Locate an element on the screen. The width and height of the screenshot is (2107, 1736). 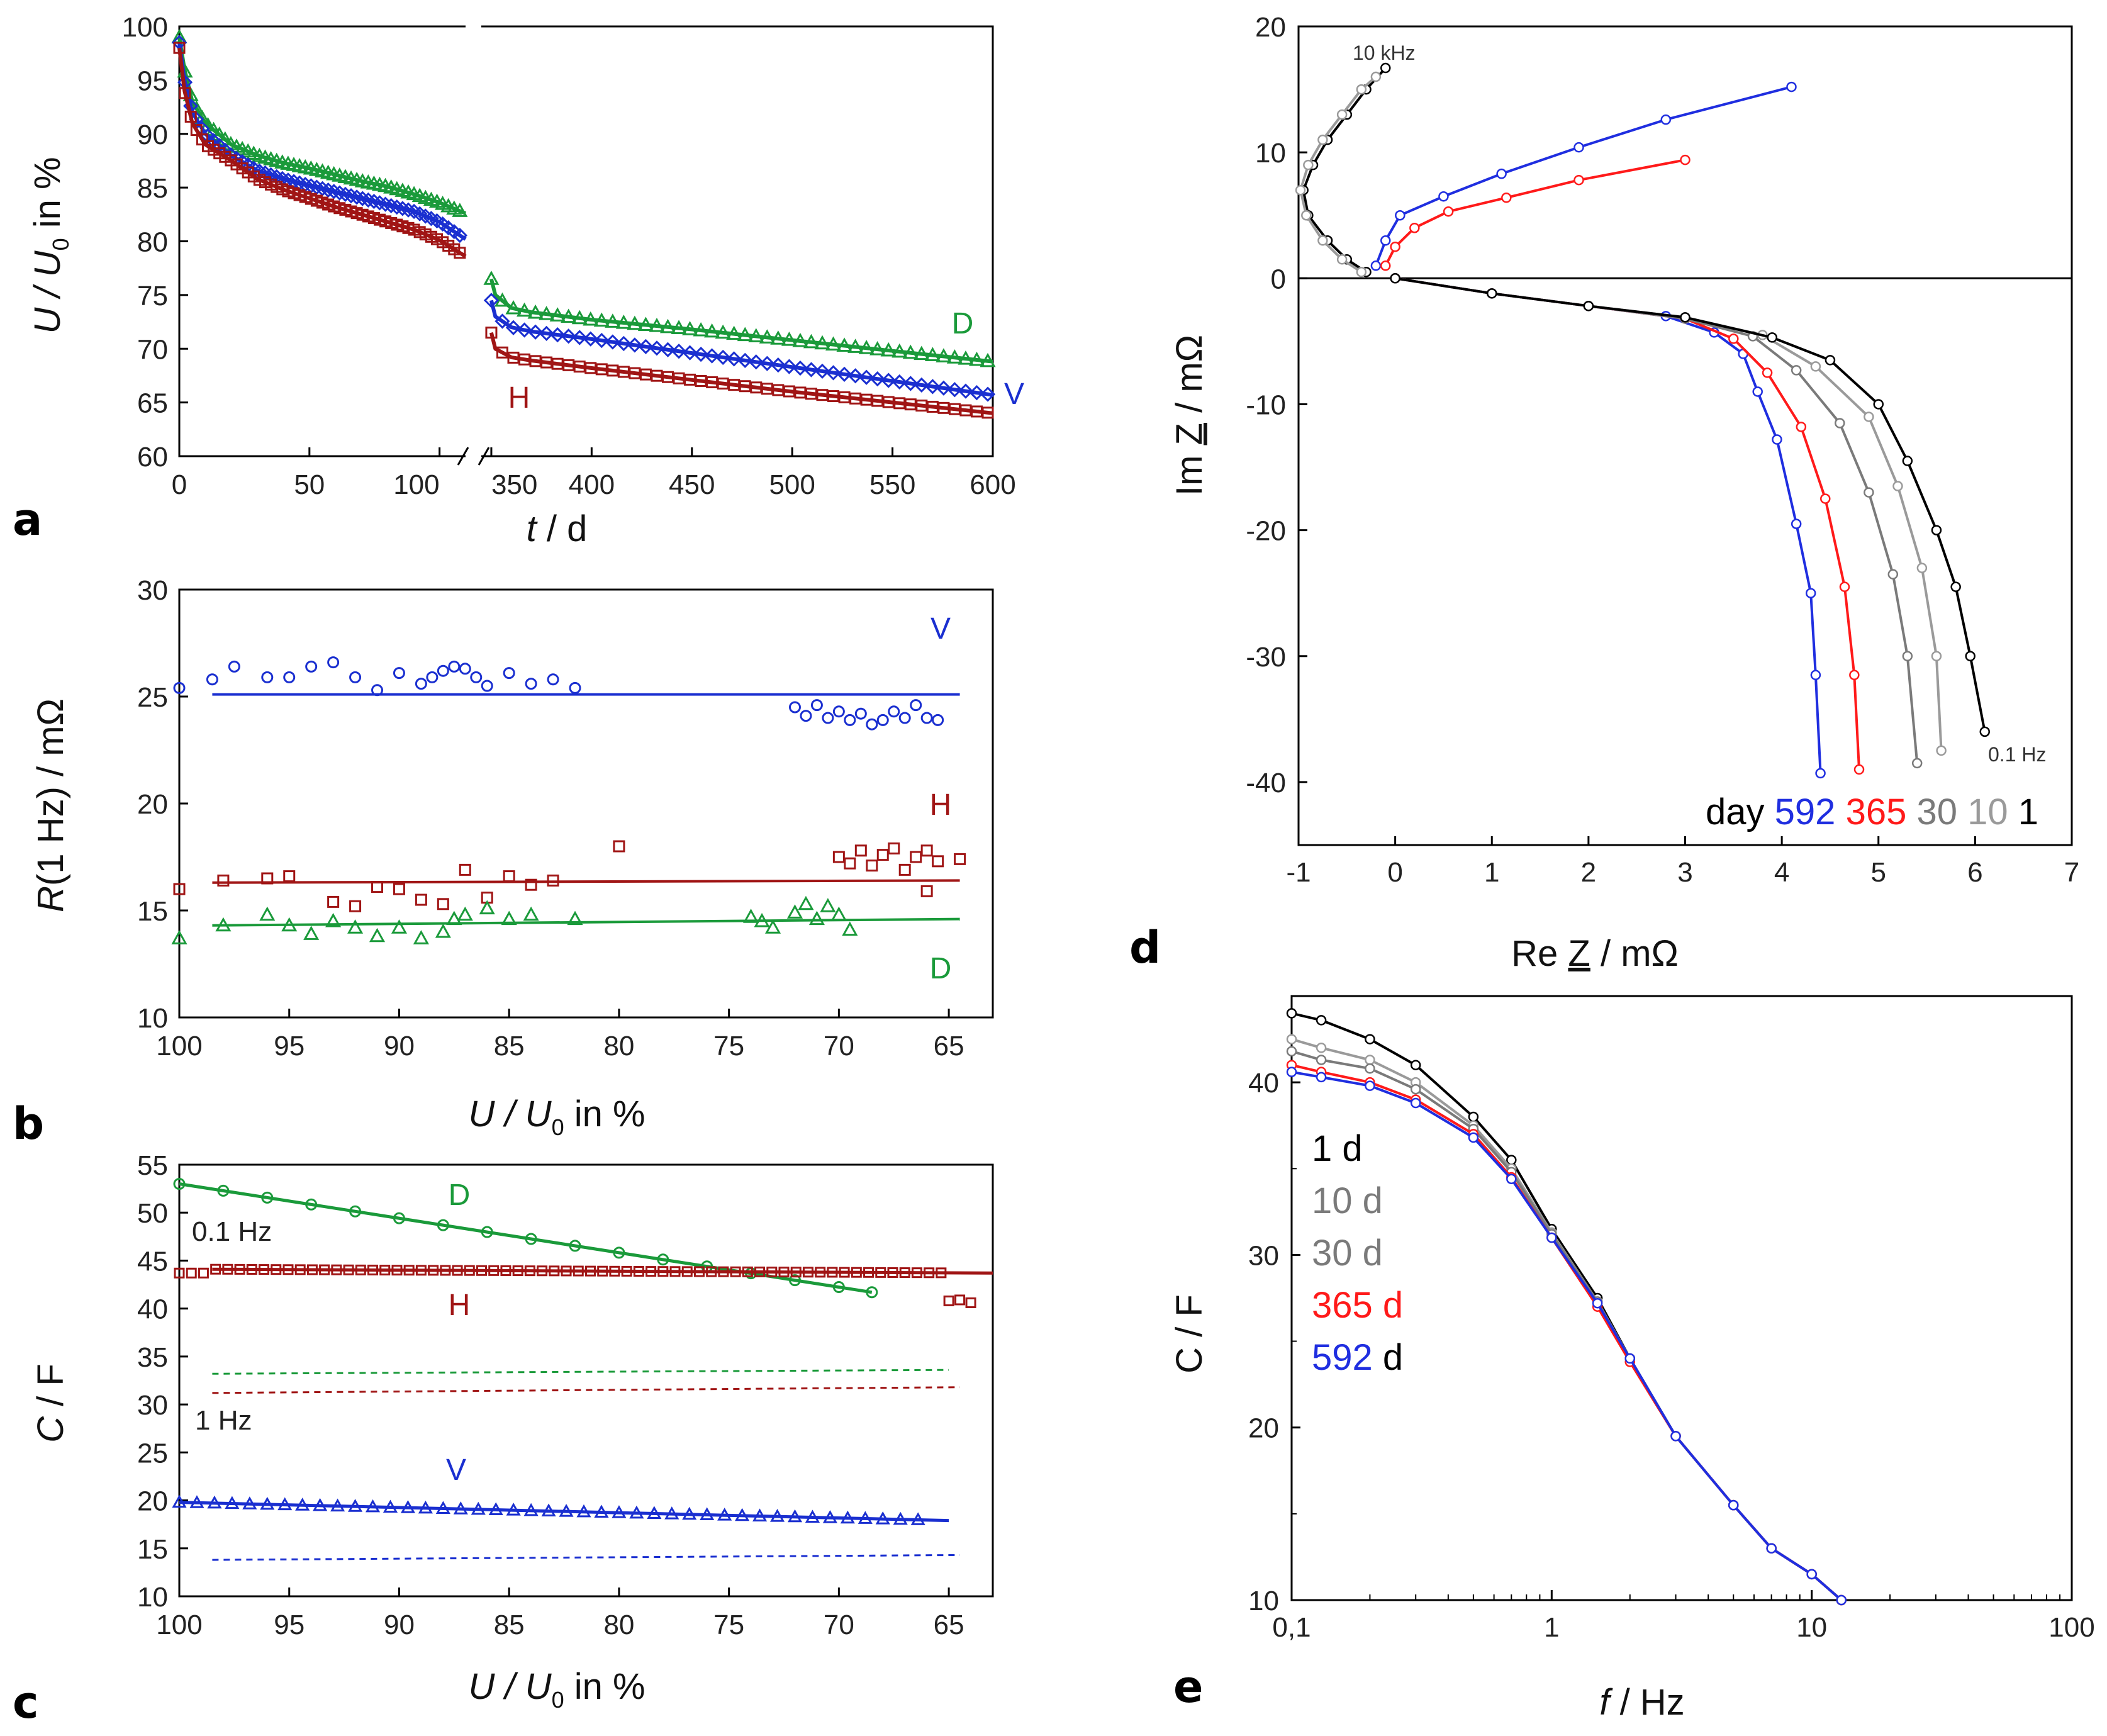
panel-e-legend-item: 10 d is located at coordinates (1347, 1200).